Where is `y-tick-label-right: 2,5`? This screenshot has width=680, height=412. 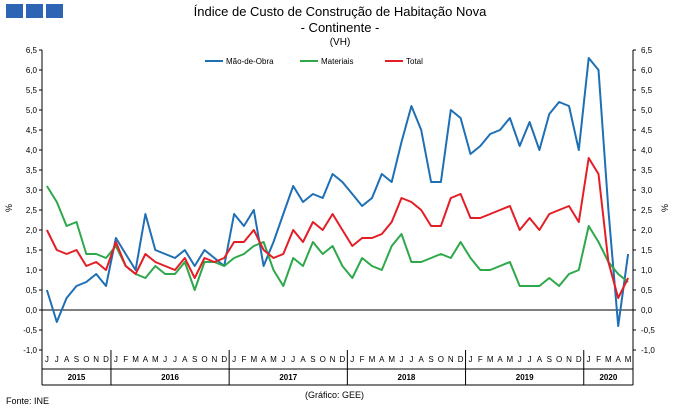
y-tick-label-right: 2,5 is located at coordinates (647, 210).